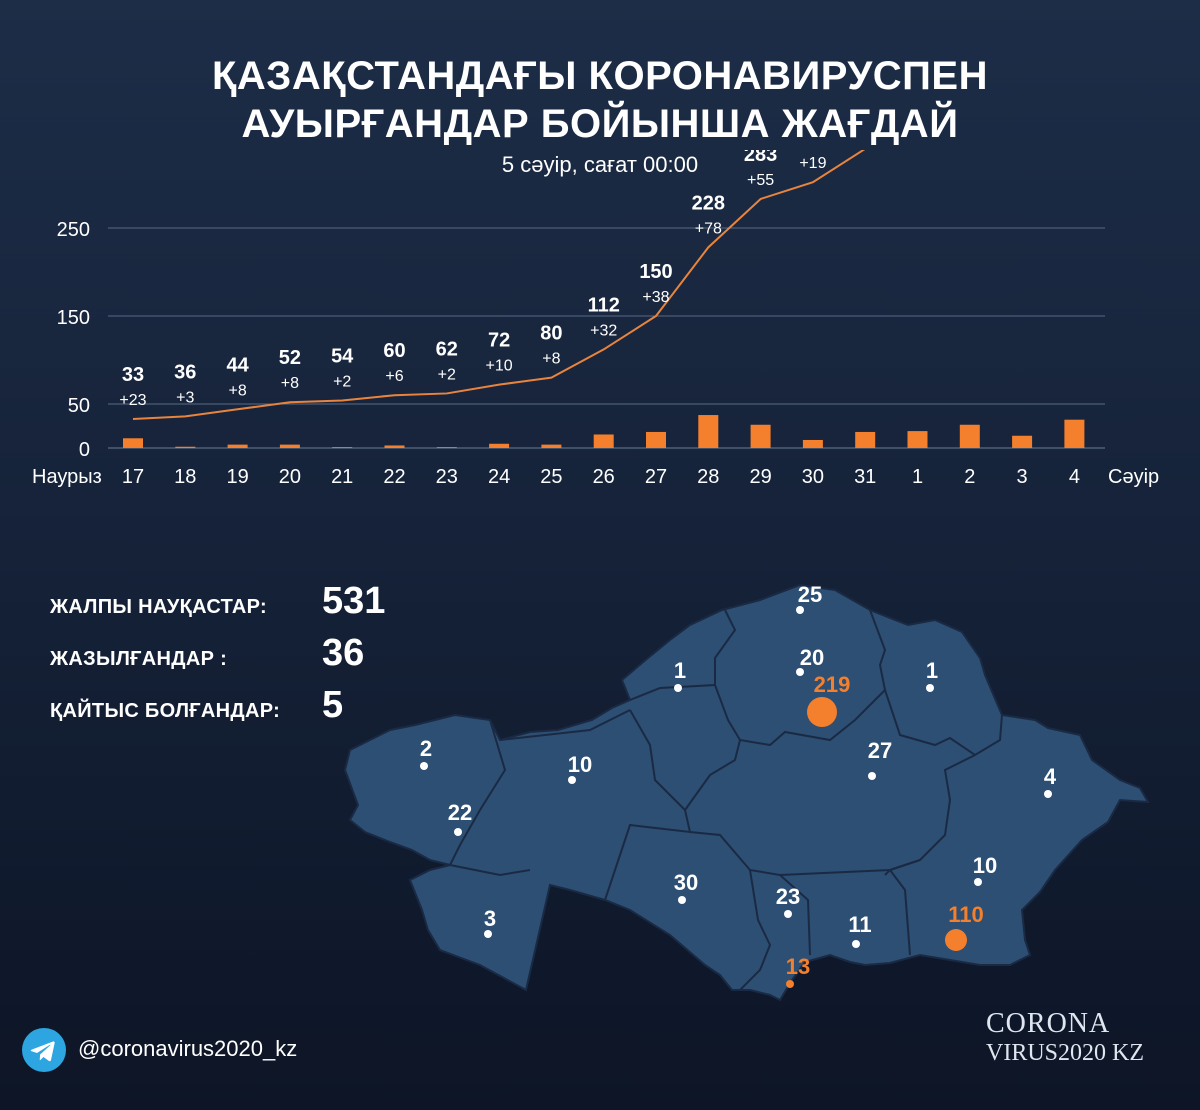  What do you see at coordinates (812, 163) in the screenshot?
I see `daily-label: +19` at bounding box center [812, 163].